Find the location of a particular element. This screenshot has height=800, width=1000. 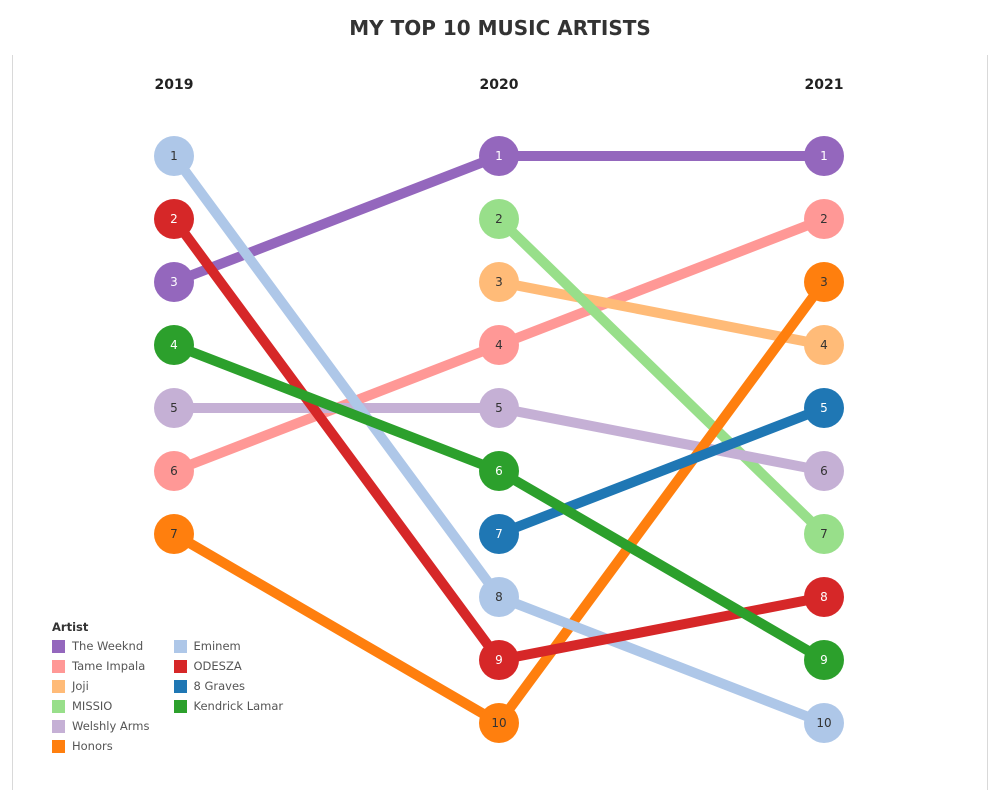

marker-joji-2020 is located at coordinates (499, 282).